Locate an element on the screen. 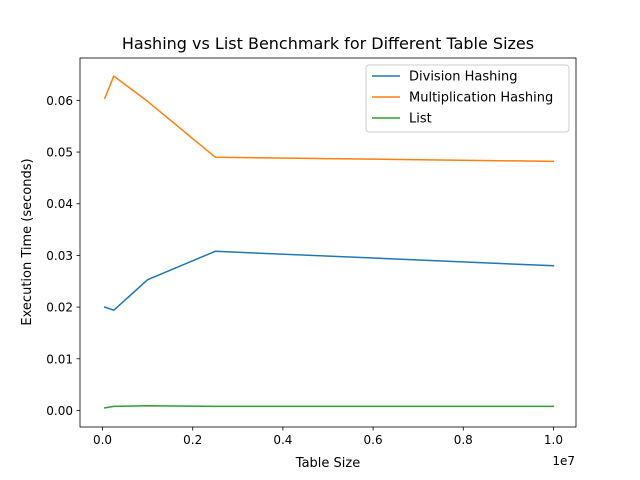 This screenshot has height=480, width=640. x-tick-label: 0.8 is located at coordinates (463, 440).